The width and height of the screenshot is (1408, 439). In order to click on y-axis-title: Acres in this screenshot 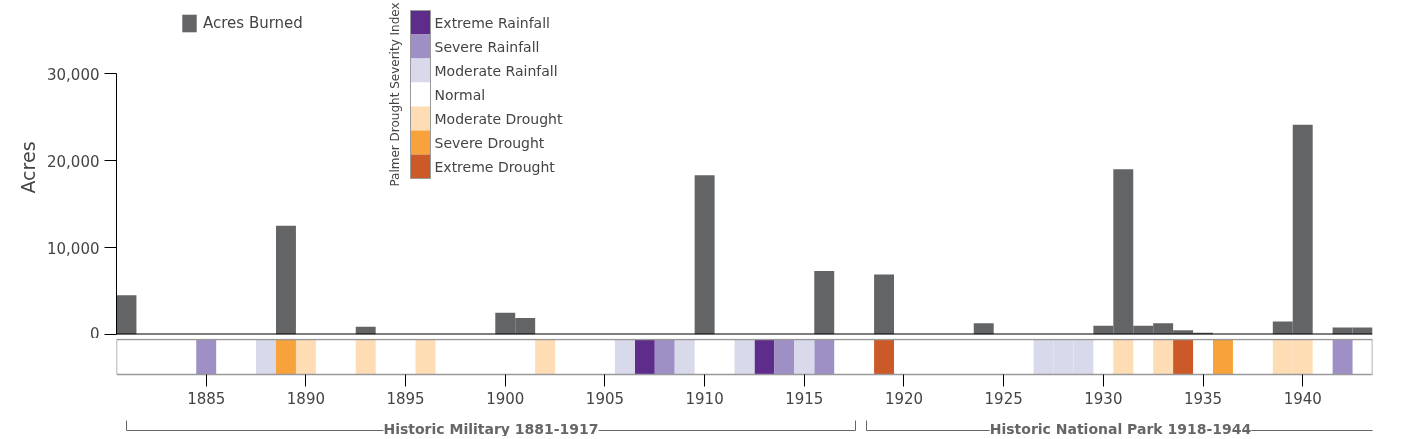, I will do `click(28, 167)`.